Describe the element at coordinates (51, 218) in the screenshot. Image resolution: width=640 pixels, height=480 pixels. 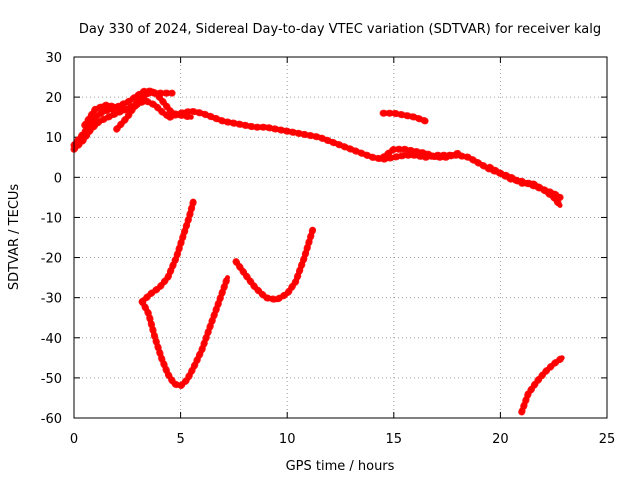
I see `y-tick-label: -10` at that location.